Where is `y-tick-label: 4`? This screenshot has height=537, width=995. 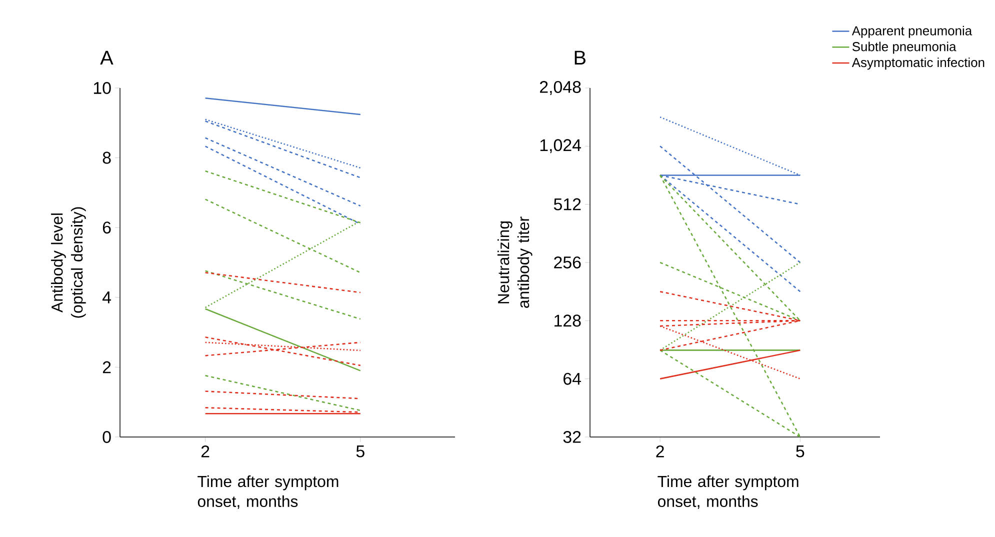 y-tick-label: 4 is located at coordinates (107, 298).